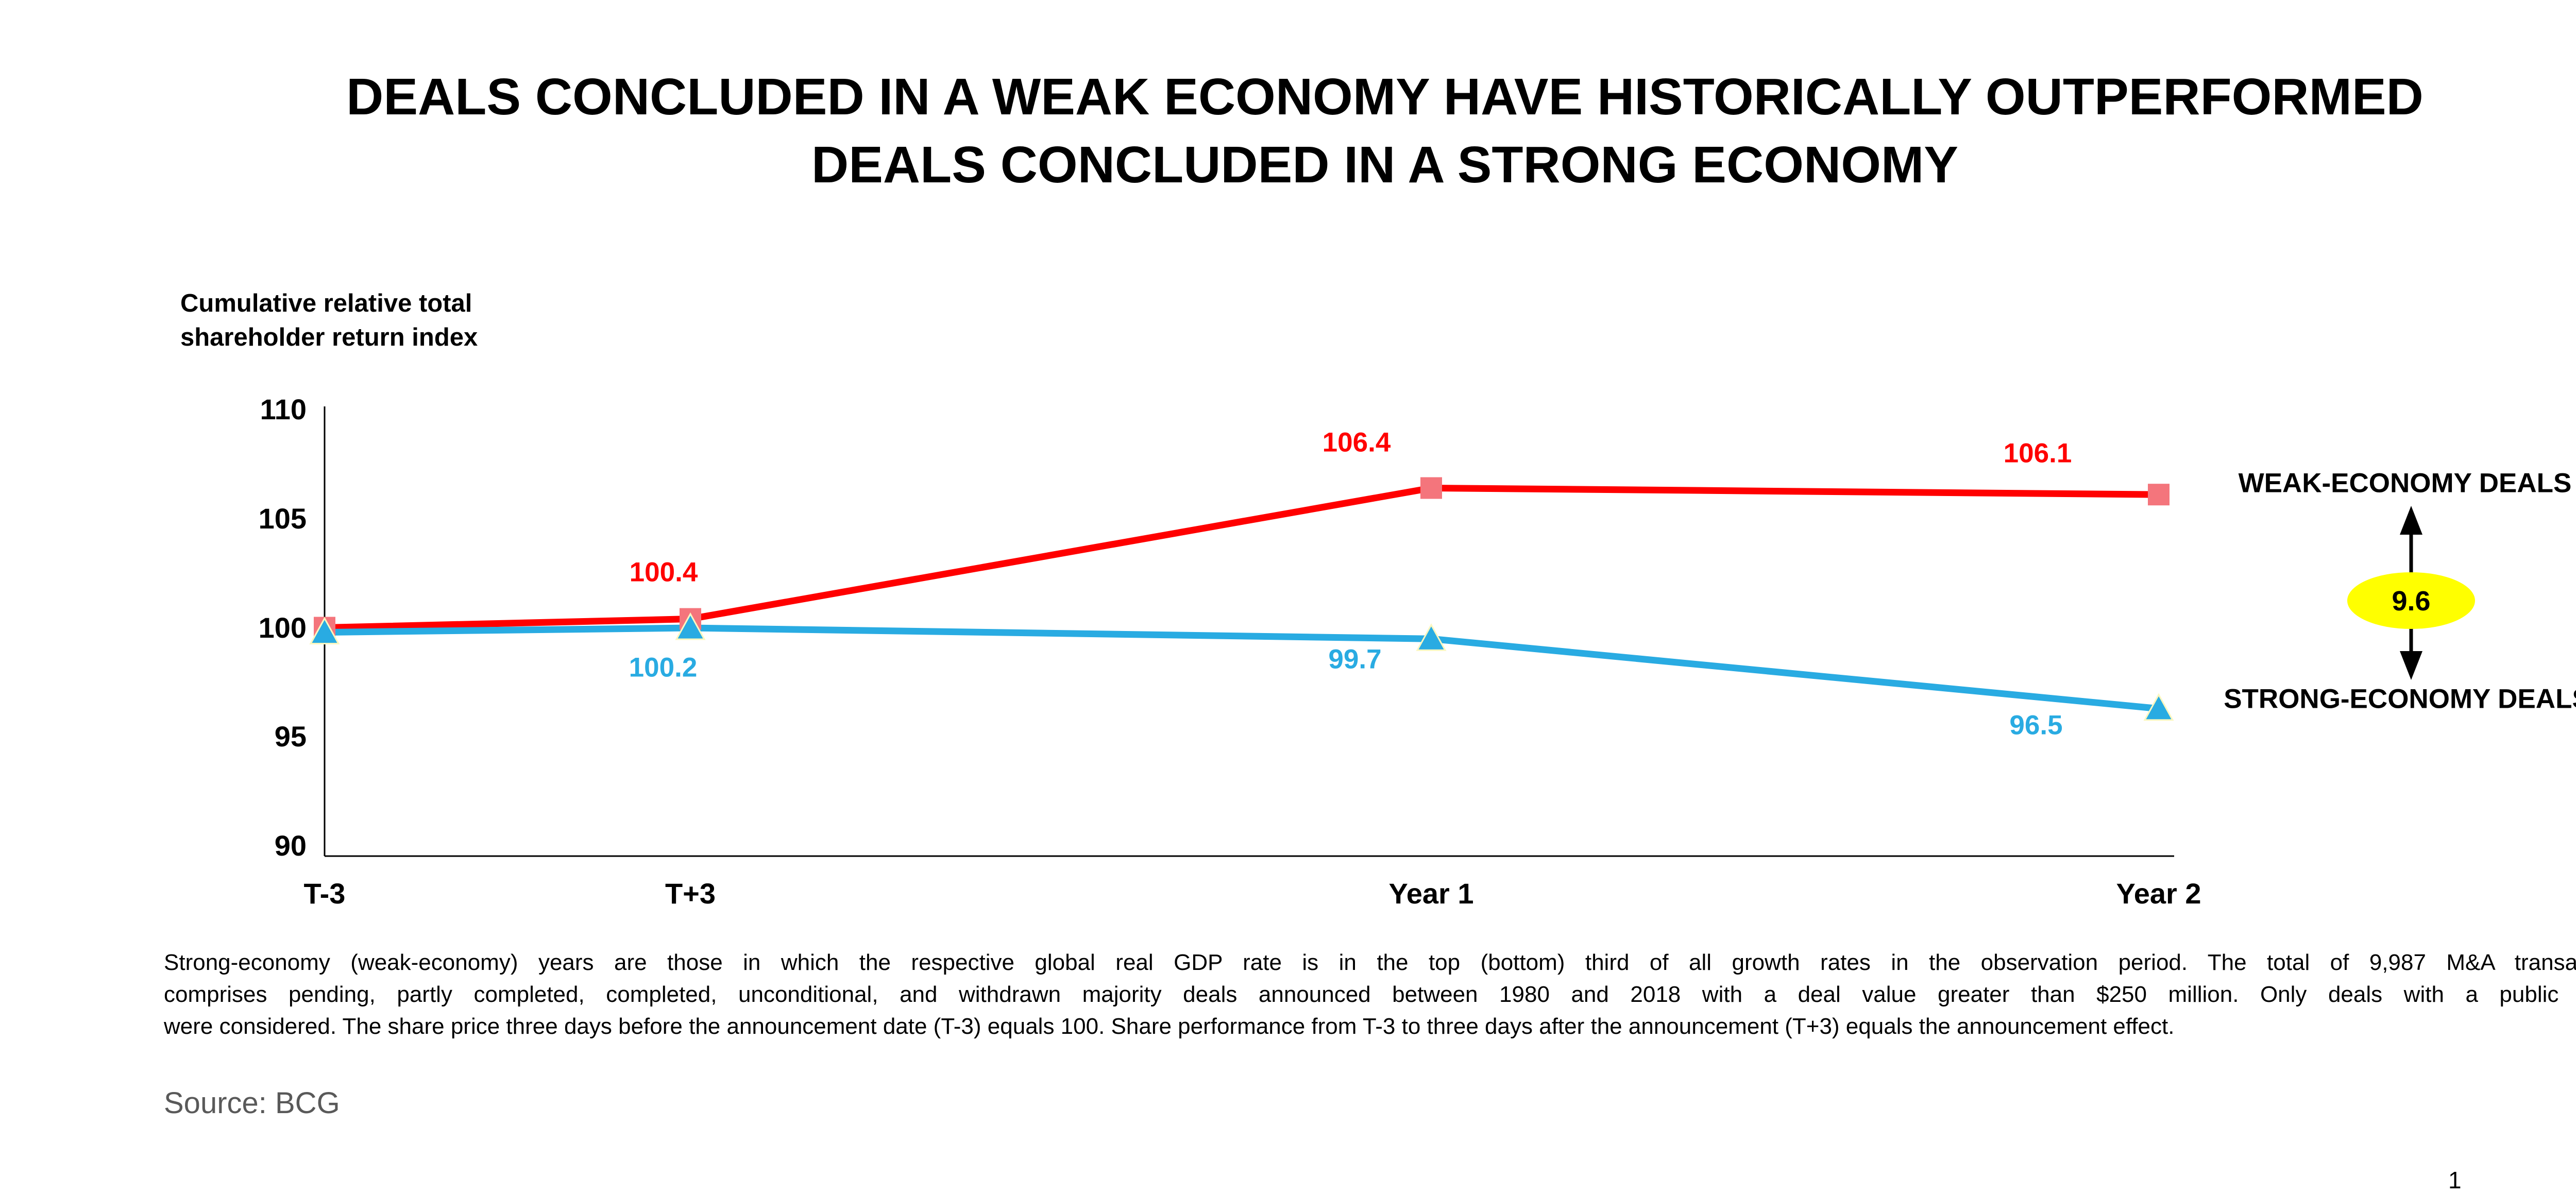  What do you see at coordinates (663, 572) in the screenshot?
I see `weak-point-label: 100.4` at bounding box center [663, 572].